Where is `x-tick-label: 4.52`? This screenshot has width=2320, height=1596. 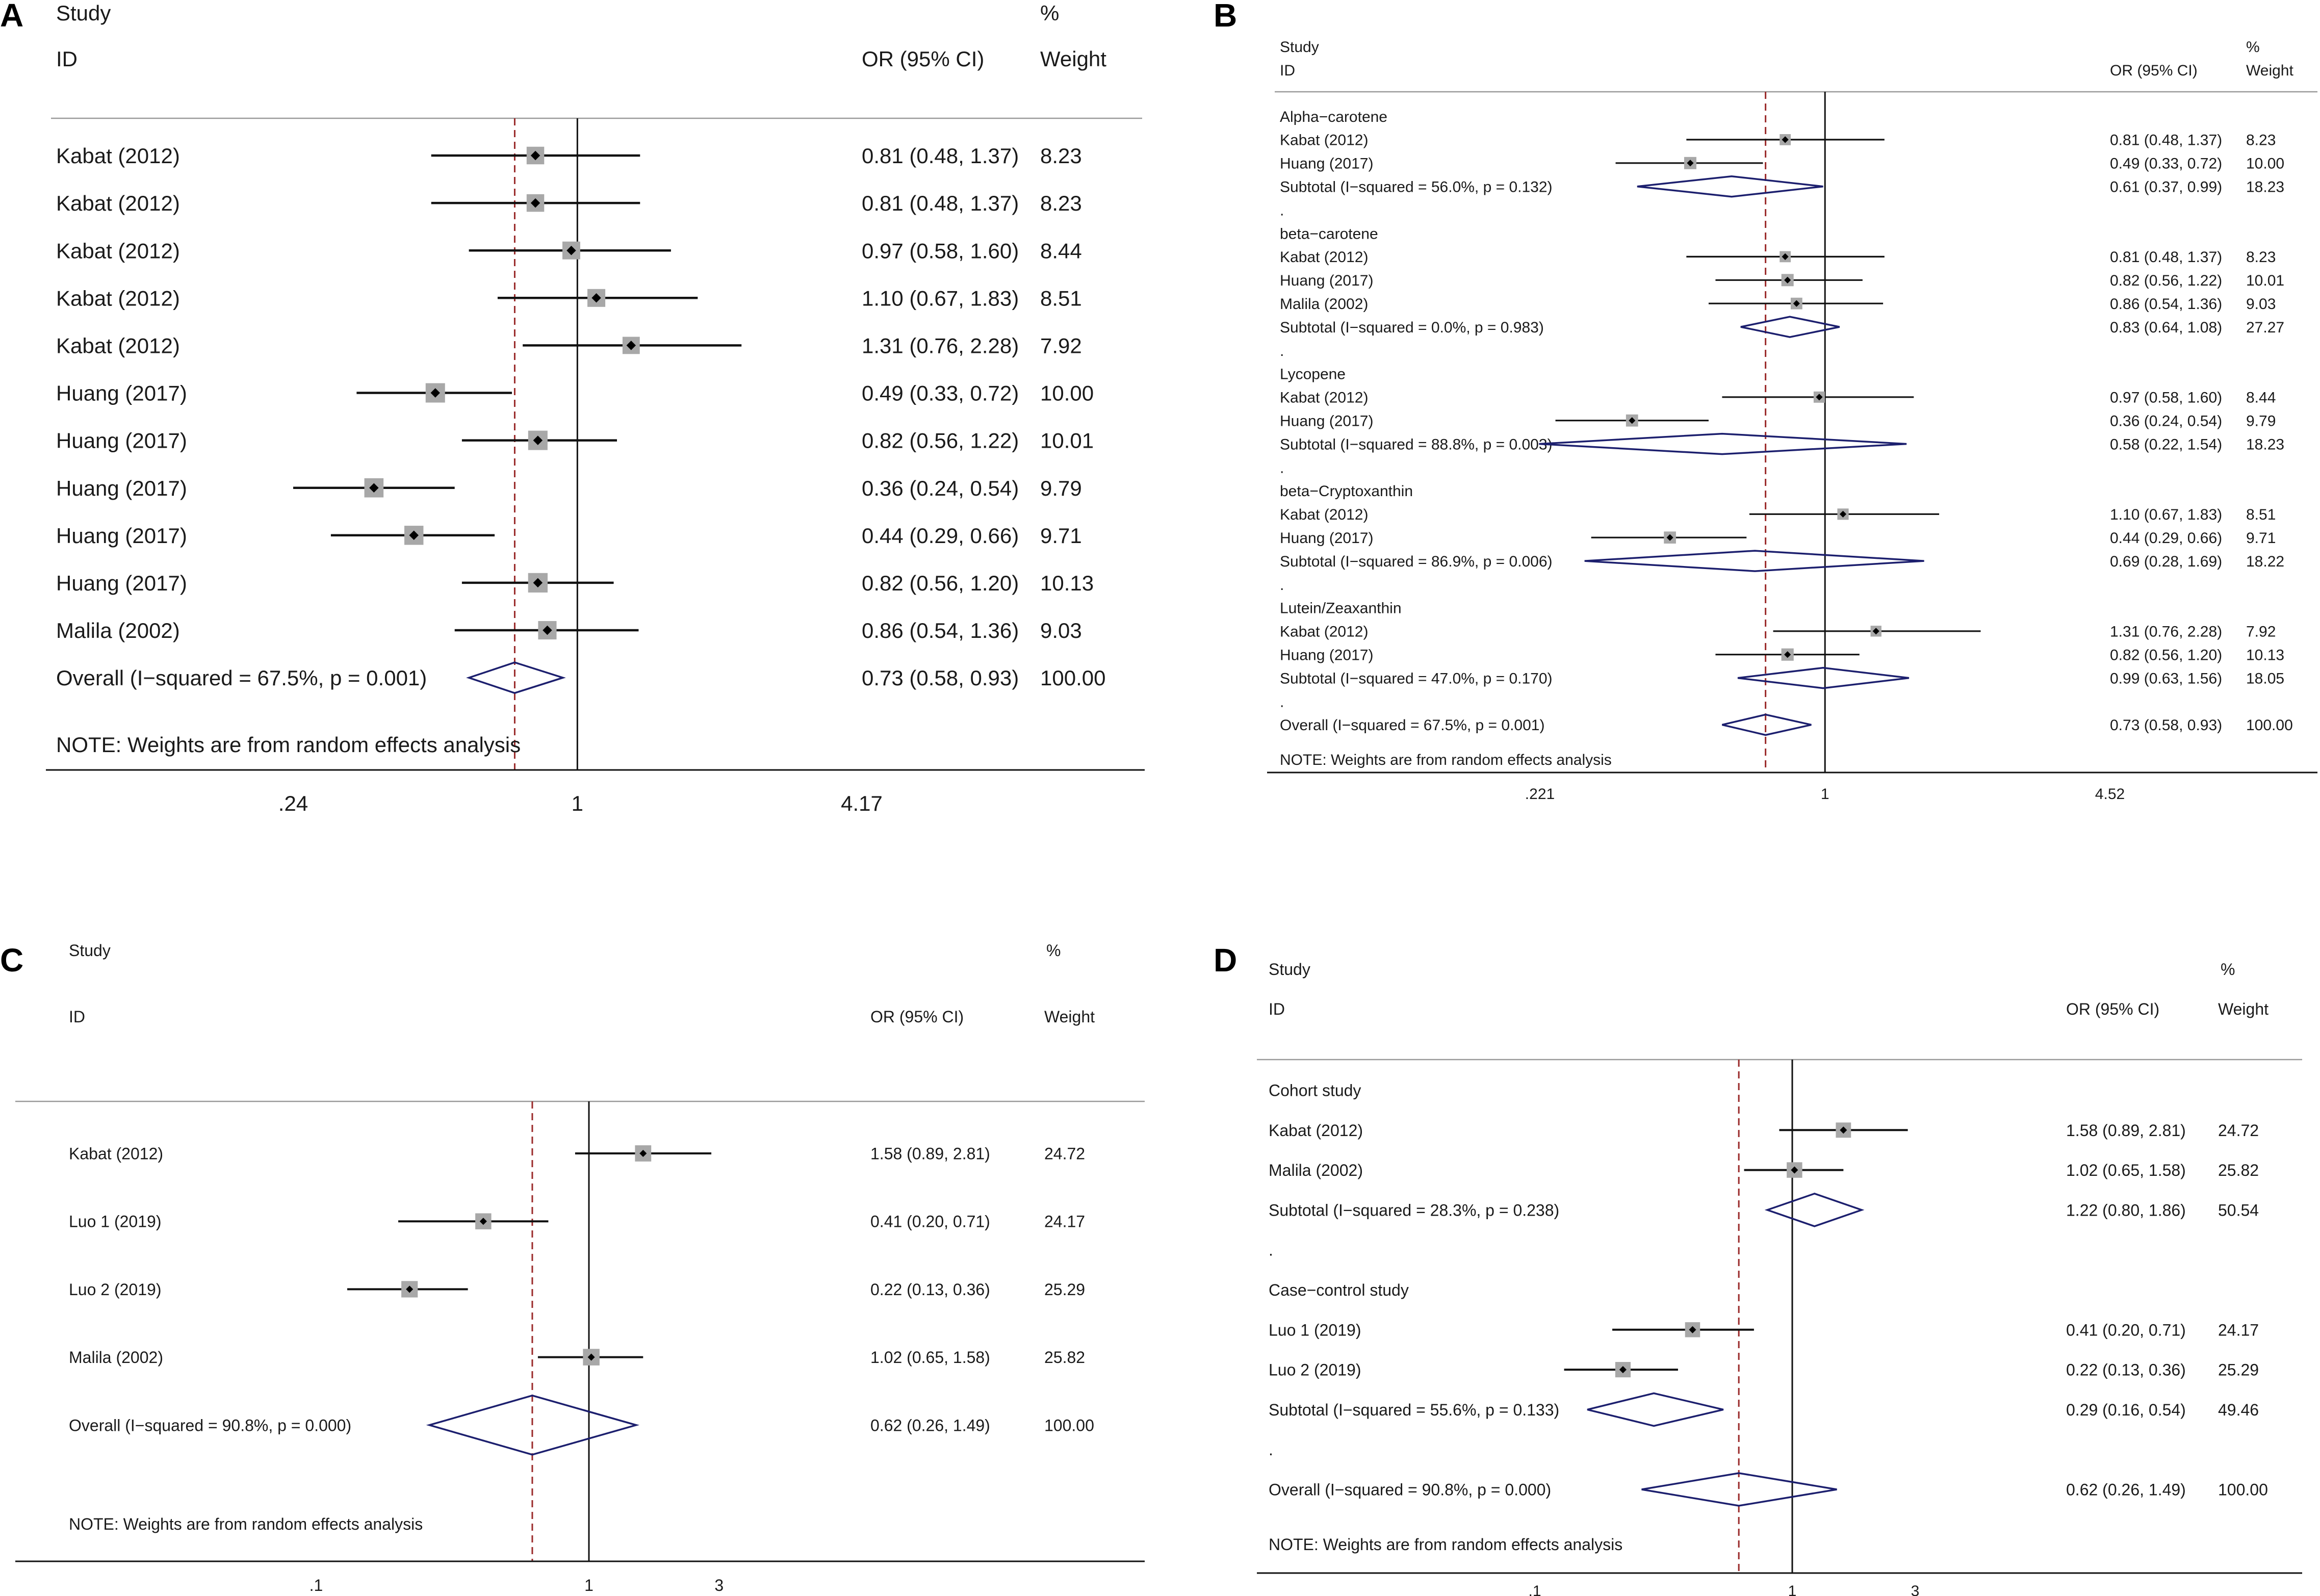 x-tick-label: 4.52 is located at coordinates (2110, 794).